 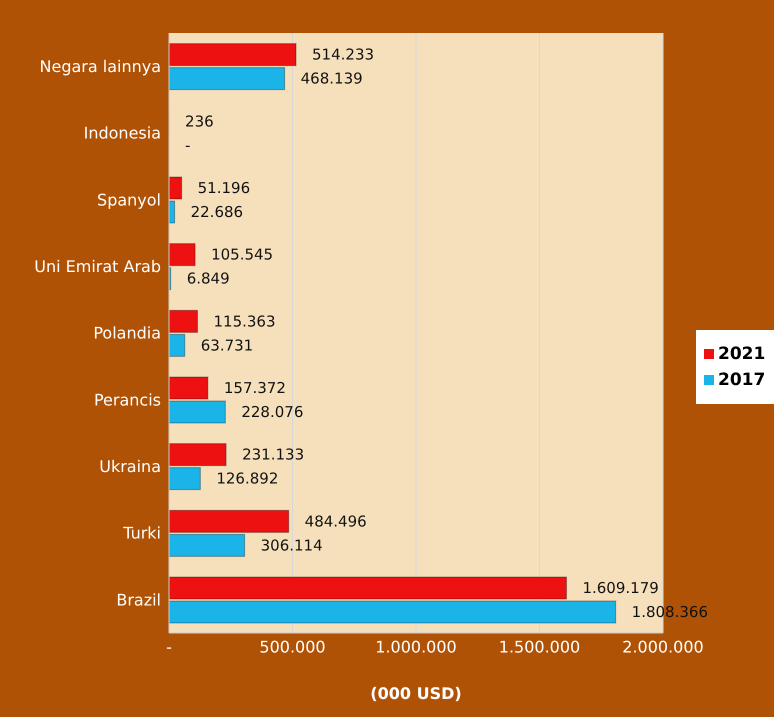 What do you see at coordinates (138, 600) in the screenshot?
I see `y-tick-label: Brazil` at bounding box center [138, 600].